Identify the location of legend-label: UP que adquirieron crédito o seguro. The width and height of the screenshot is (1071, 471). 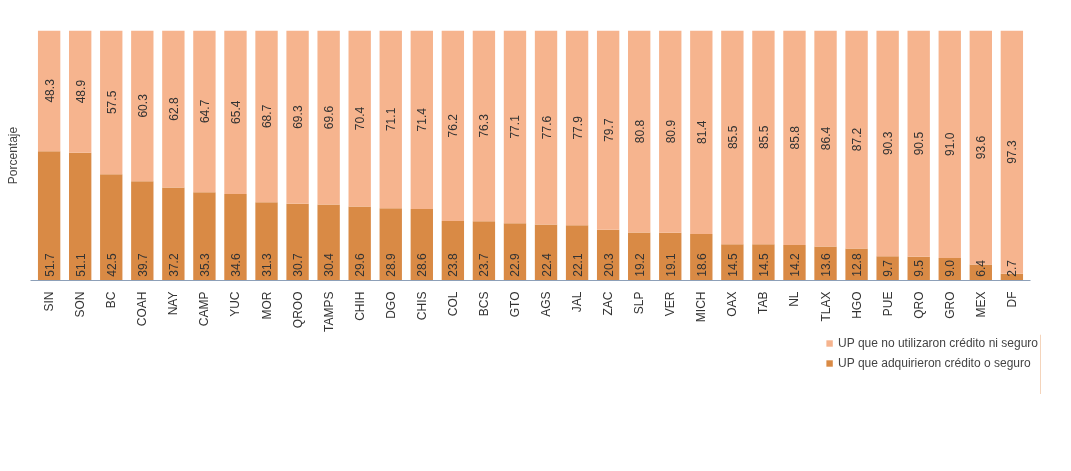
(934, 363).